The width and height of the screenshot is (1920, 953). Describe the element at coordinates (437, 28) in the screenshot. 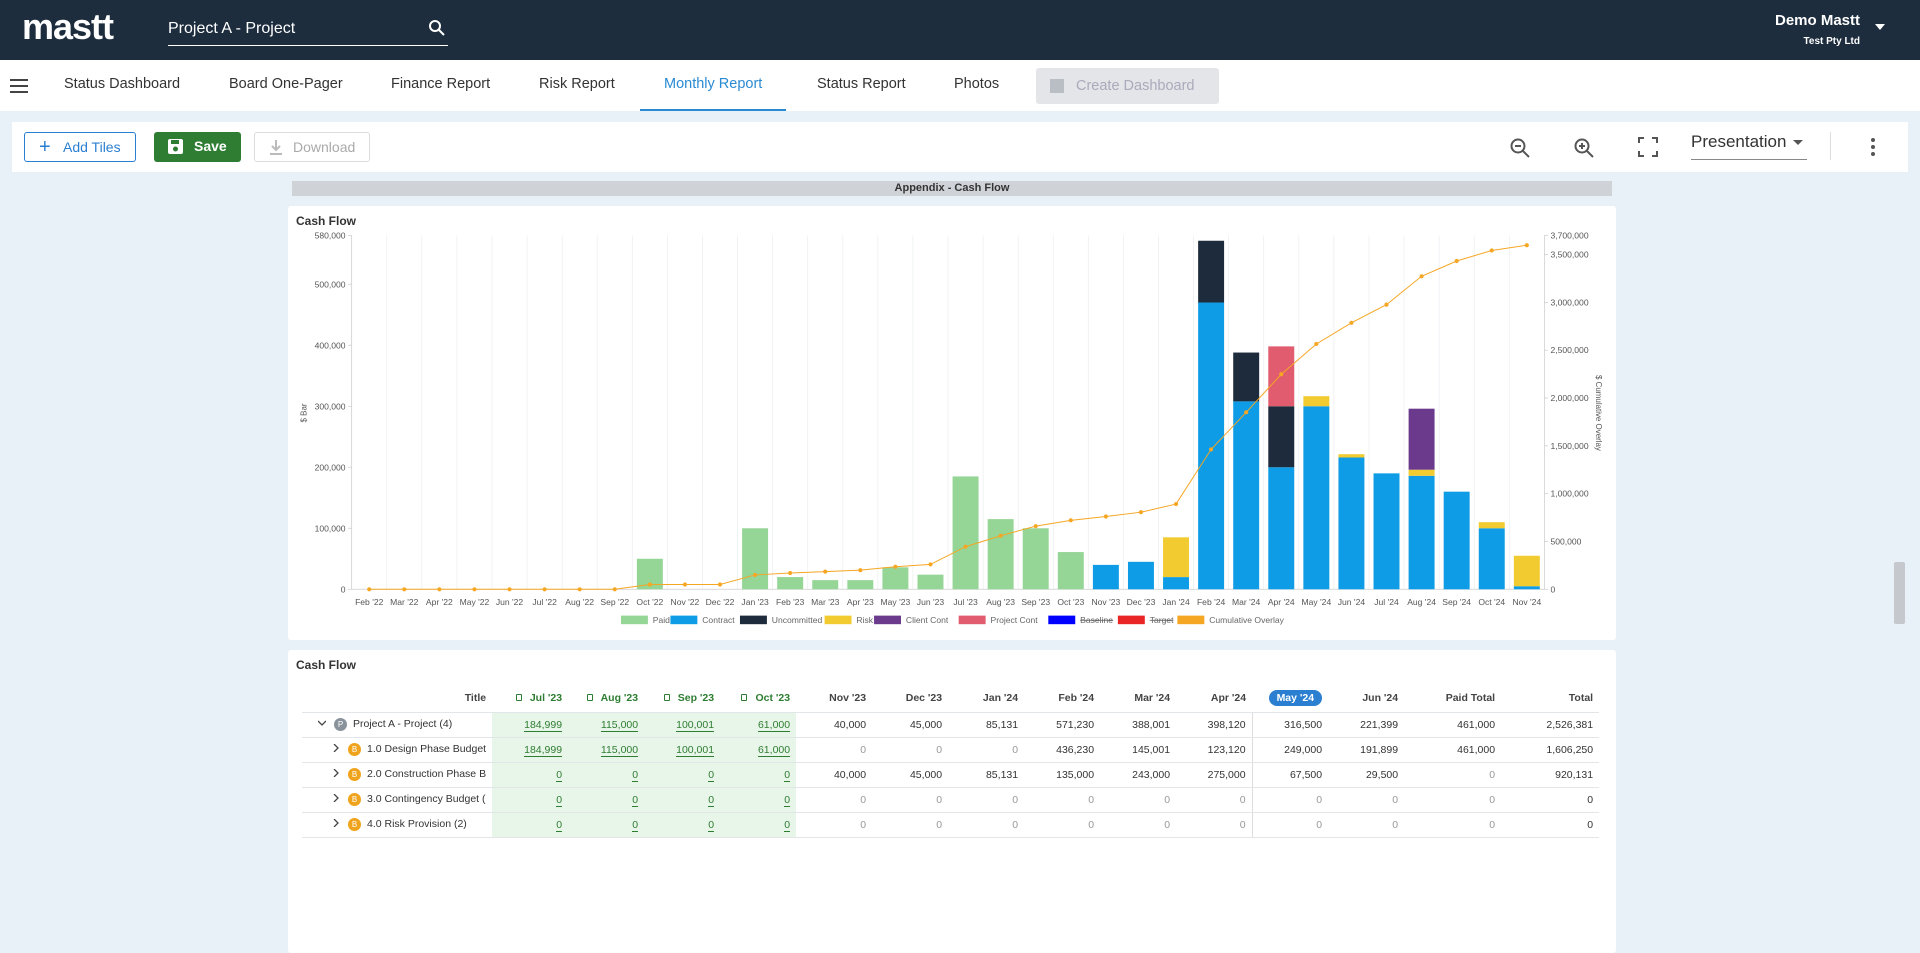

I see `search-icon` at that location.